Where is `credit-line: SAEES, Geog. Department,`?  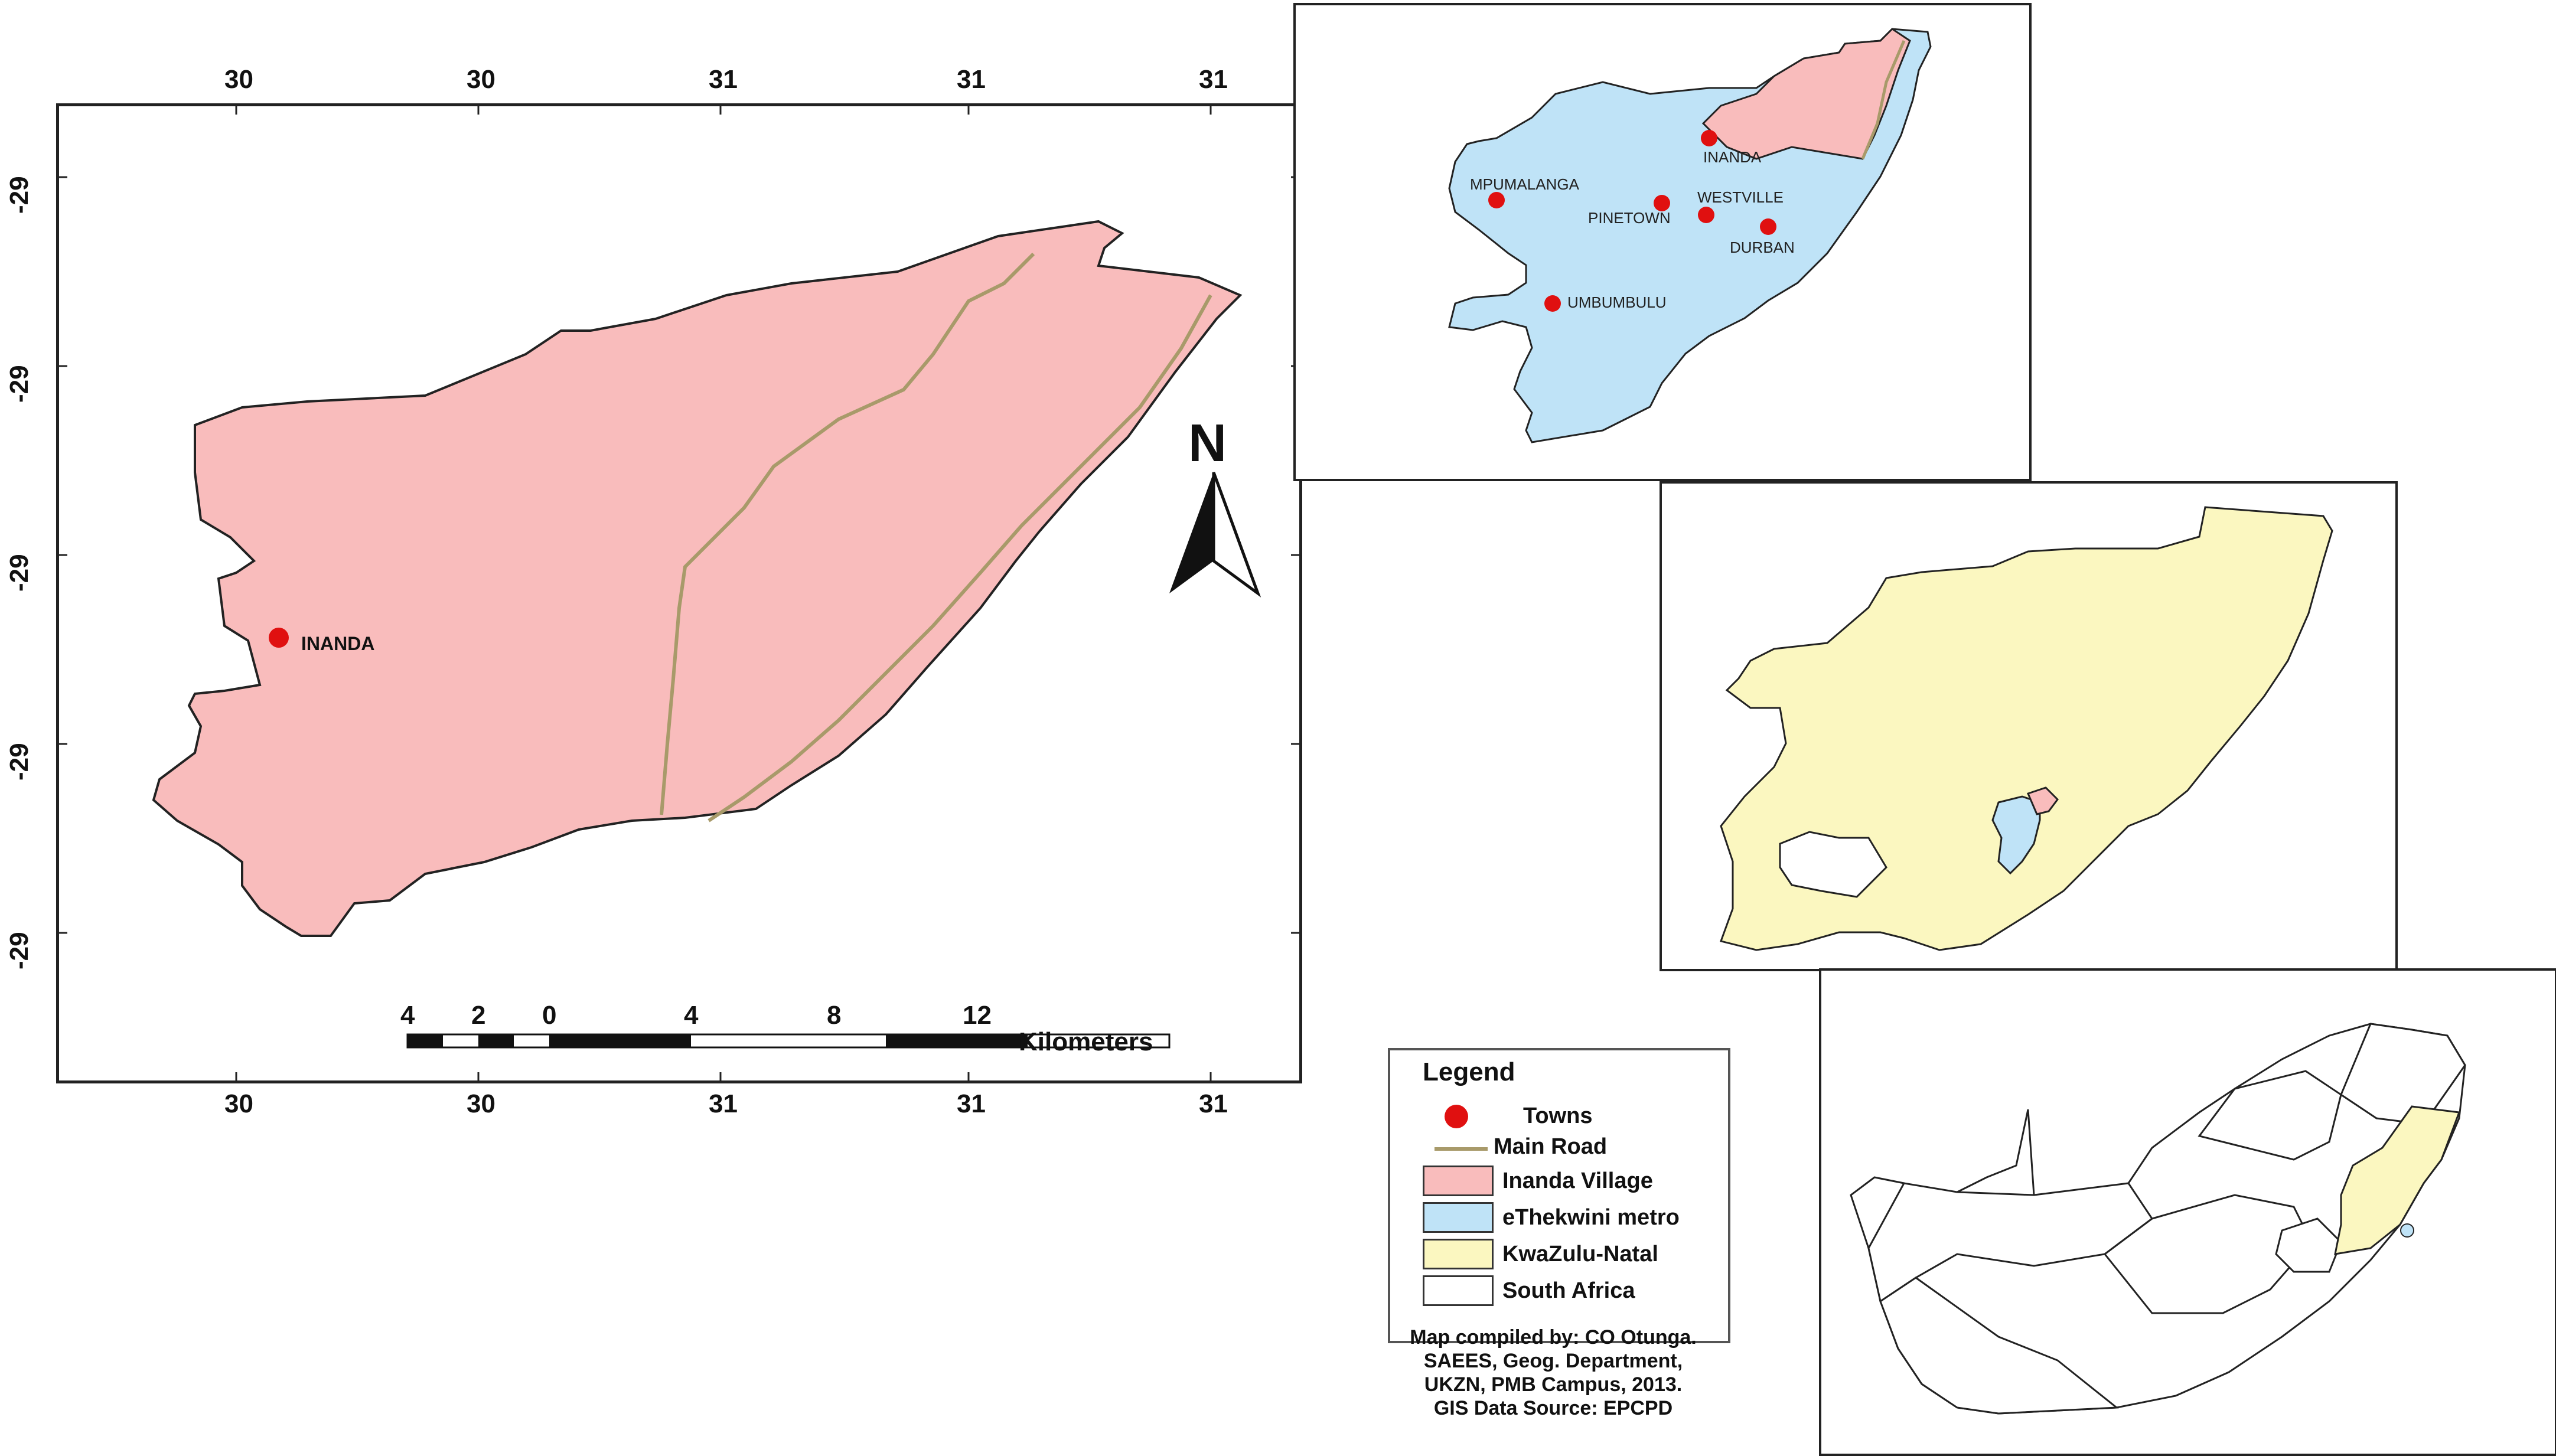
credit-line: SAEES, Geog. Department, is located at coordinates (1553, 1361).